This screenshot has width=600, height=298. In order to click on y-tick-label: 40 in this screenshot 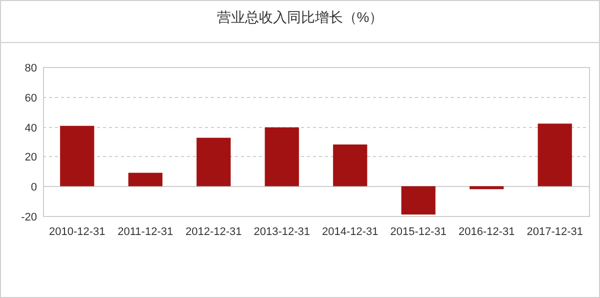, I will do `click(30, 128)`.